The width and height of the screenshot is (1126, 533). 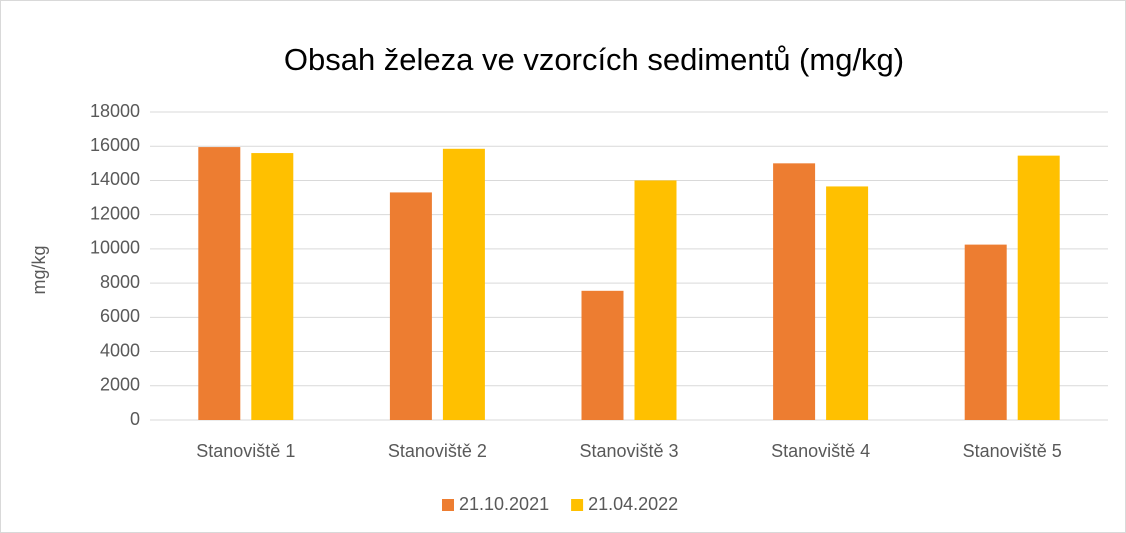 I want to click on y-tick-label: 12000, so click(x=115, y=213).